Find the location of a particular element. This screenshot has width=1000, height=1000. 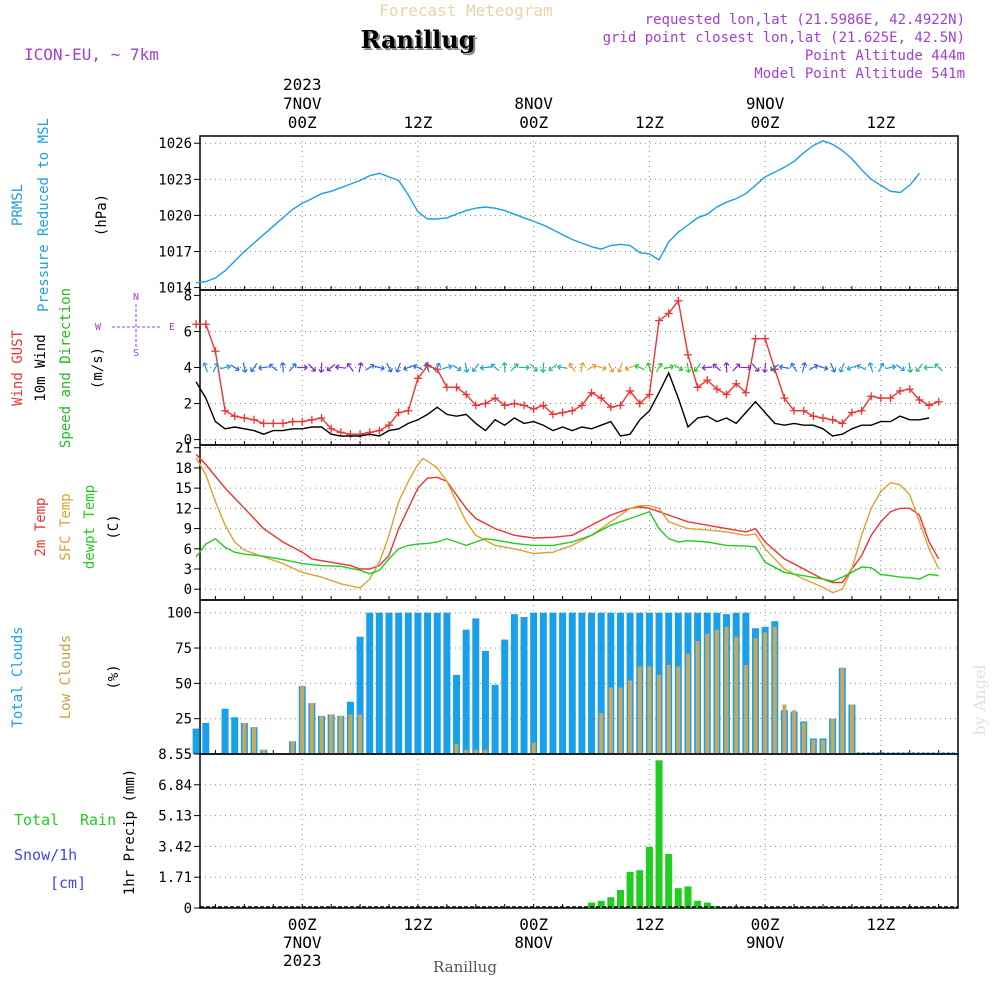

wind-gust-label: Wind GUST is located at coordinates (18, 368).